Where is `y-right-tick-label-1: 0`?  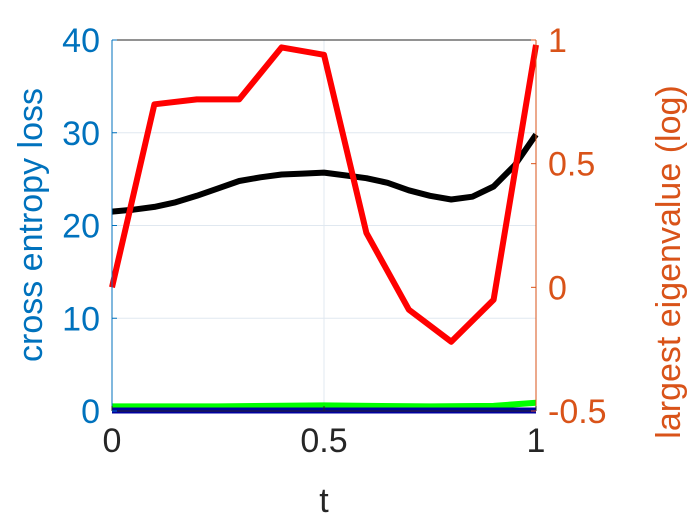 y-right-tick-label-1: 0 is located at coordinates (557, 288).